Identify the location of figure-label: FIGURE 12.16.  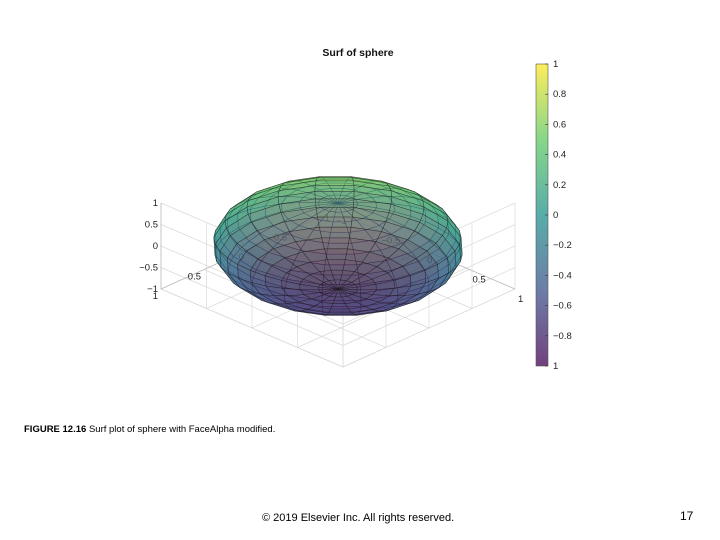
(55, 429).